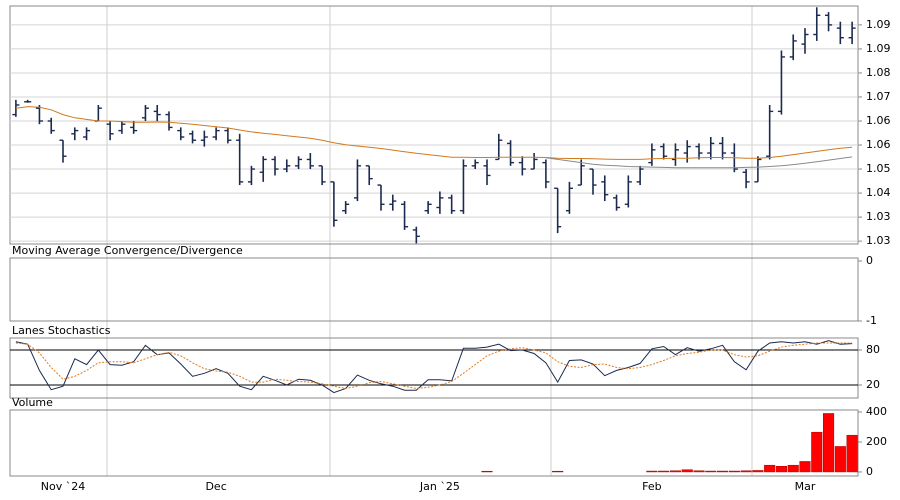 Image resolution: width=900 pixels, height=500 pixels. What do you see at coordinates (876, 441) in the screenshot?
I see `y-tick-label: 200` at bounding box center [876, 441].